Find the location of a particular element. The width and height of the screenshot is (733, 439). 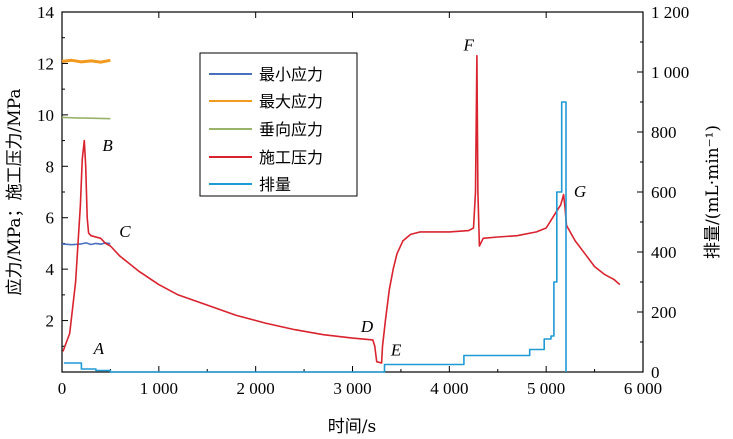

annotation-e: E is located at coordinates (396, 349).